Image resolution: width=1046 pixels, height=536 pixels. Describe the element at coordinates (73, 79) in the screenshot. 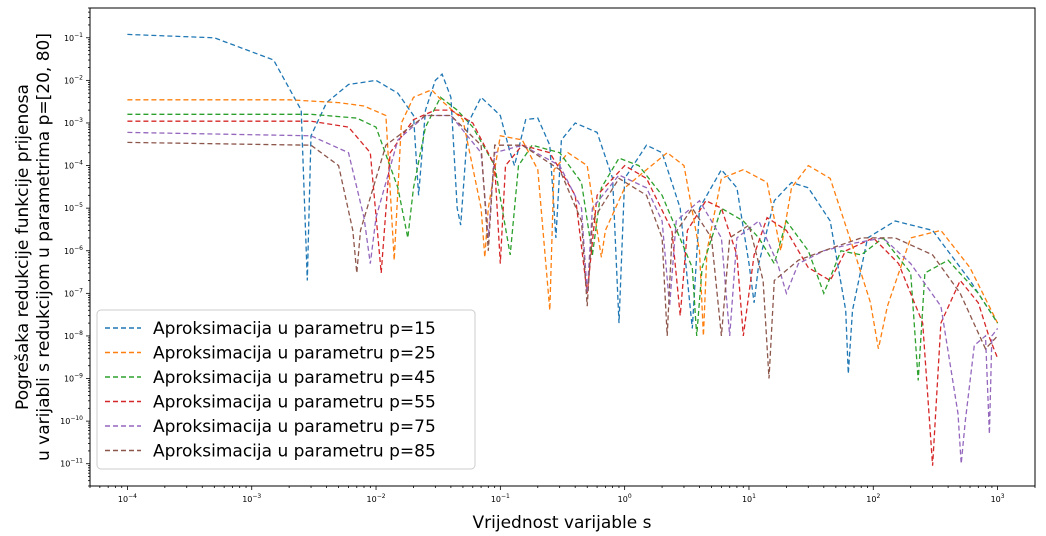

I see `y-tick-label: 10⁻²` at that location.